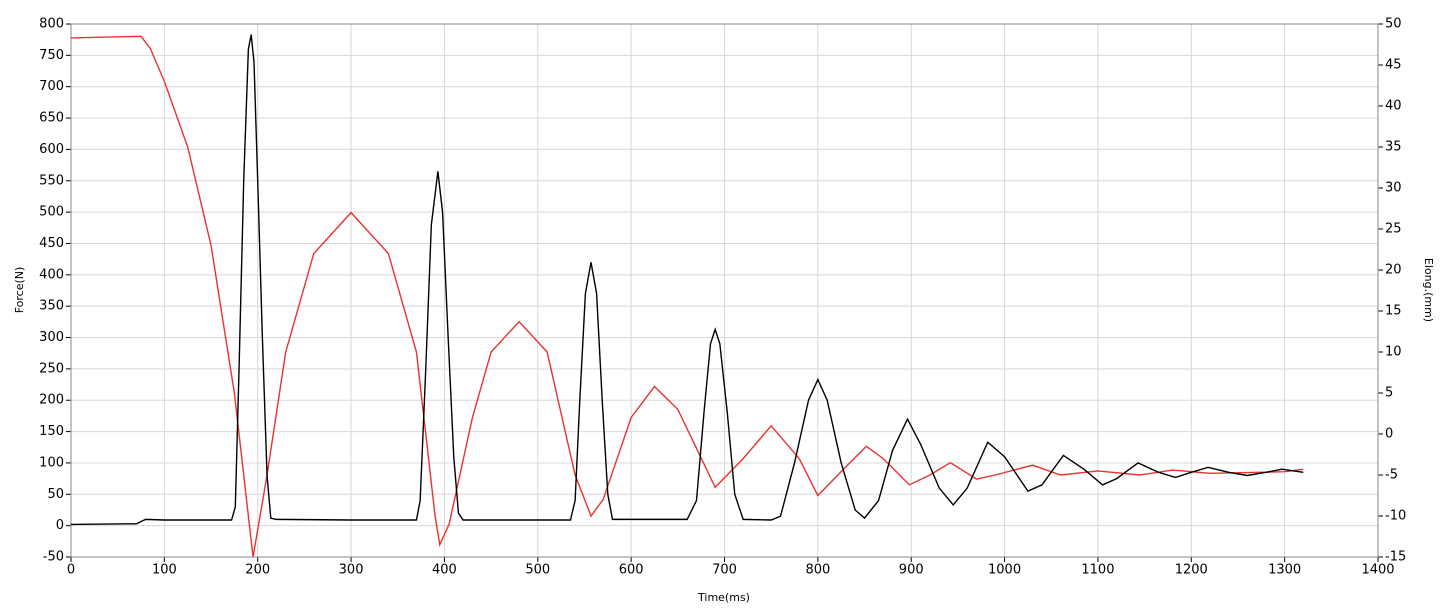  I want to click on y-tick-label: 500, so click(51, 212).